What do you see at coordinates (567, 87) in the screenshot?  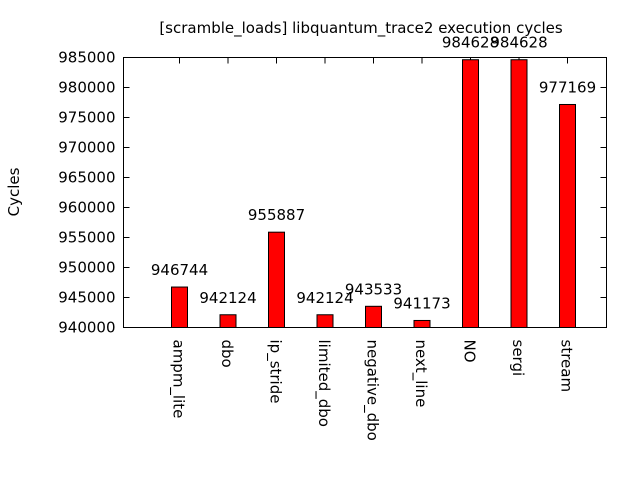 I see `bar-value-label: 977169` at bounding box center [567, 87].